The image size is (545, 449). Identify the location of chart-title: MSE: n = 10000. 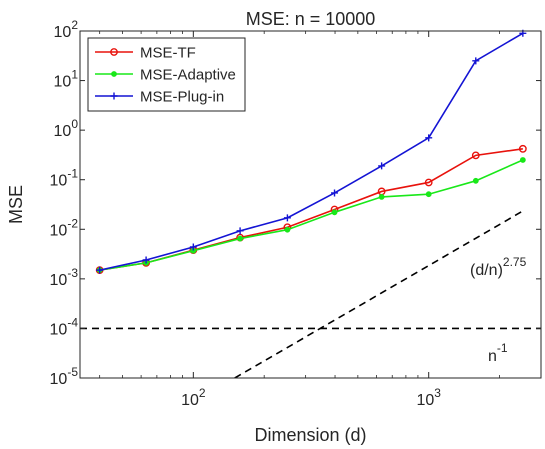
(311, 19).